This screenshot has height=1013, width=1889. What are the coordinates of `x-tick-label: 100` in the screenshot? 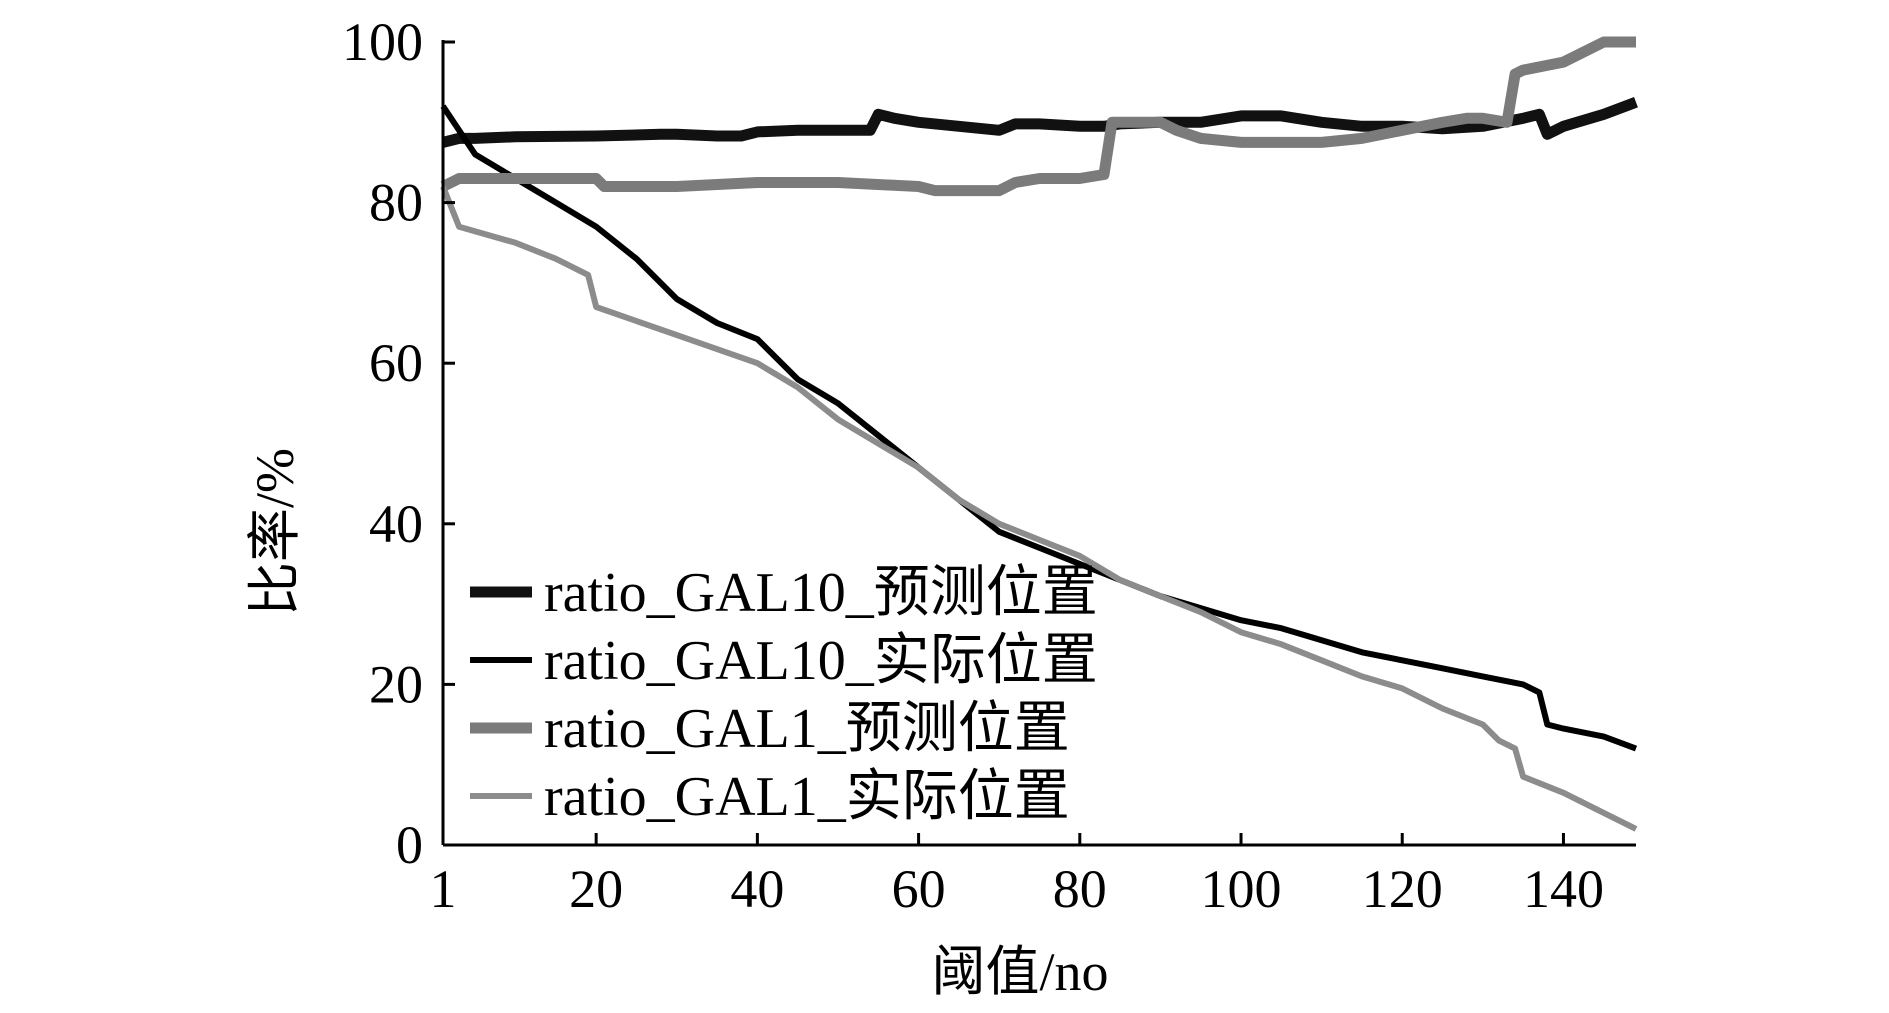 It's located at (1241, 889).